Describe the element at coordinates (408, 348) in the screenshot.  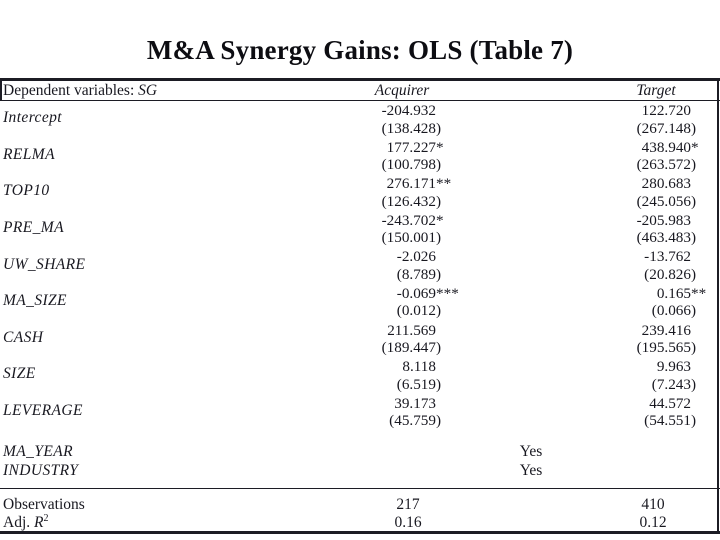
I see `value-number: (189.447` at that location.